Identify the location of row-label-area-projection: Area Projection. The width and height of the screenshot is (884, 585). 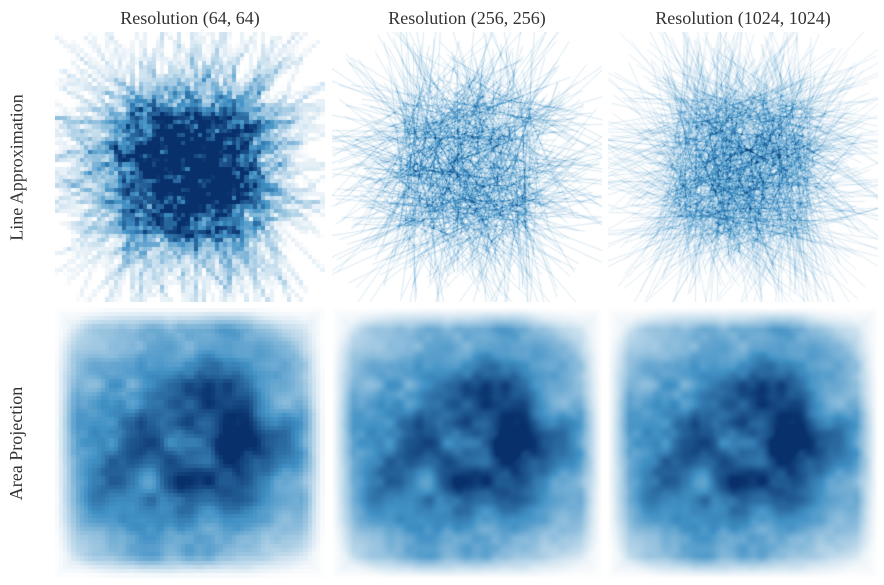
(16, 443).